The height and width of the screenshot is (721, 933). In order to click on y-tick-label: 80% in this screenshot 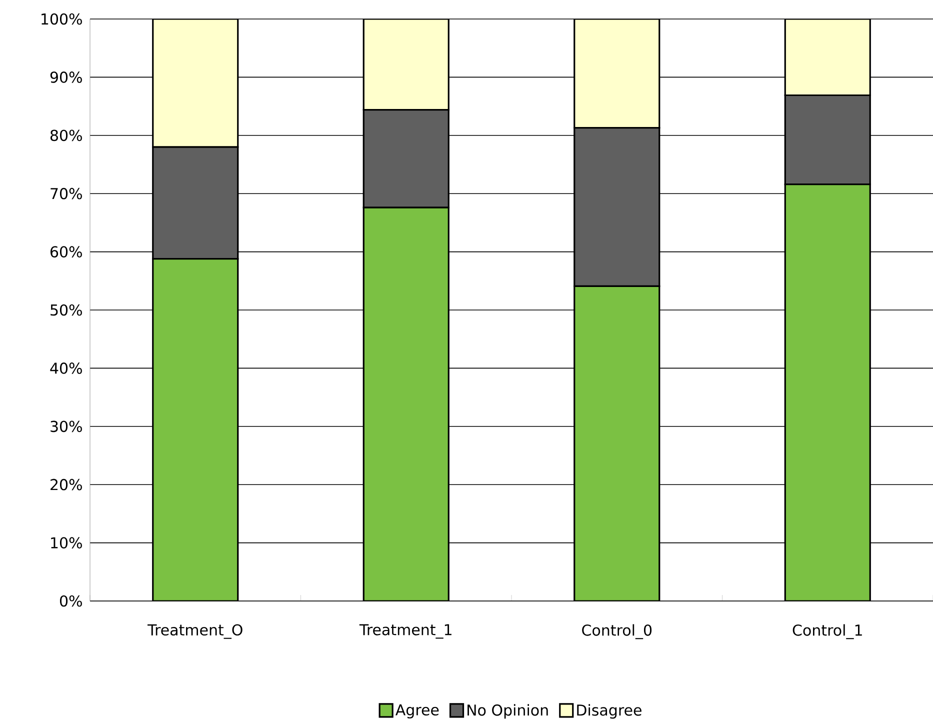, I will do `click(66, 136)`.